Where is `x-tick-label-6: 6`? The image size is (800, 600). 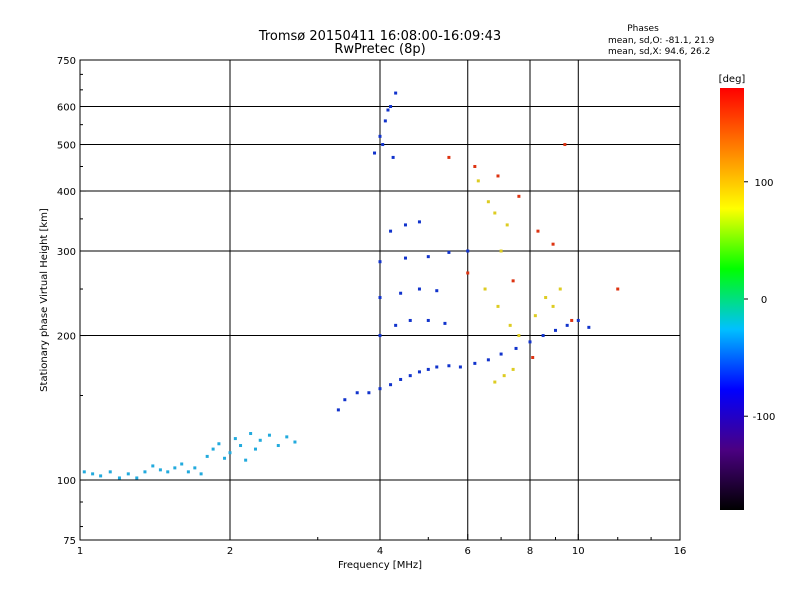
x-tick-label-6: 6 is located at coordinates (468, 551).